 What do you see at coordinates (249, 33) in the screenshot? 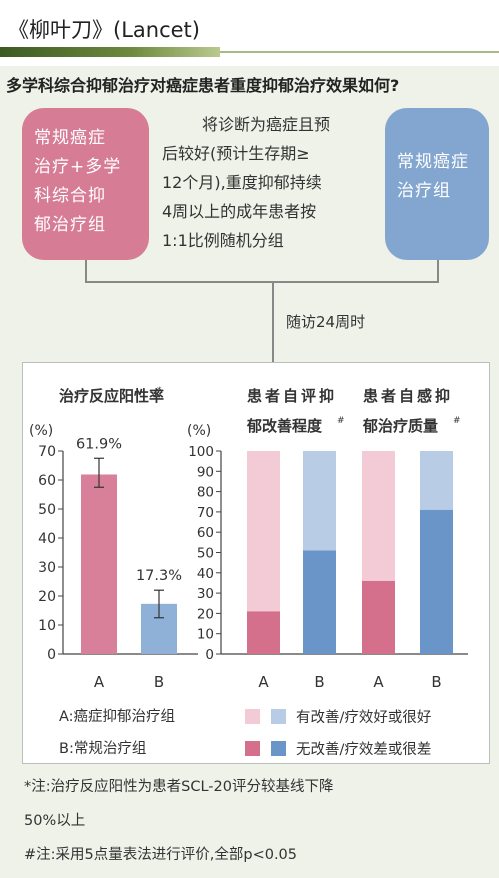
I see `header: 《柳叶刀》(Lancet)` at bounding box center [249, 33].